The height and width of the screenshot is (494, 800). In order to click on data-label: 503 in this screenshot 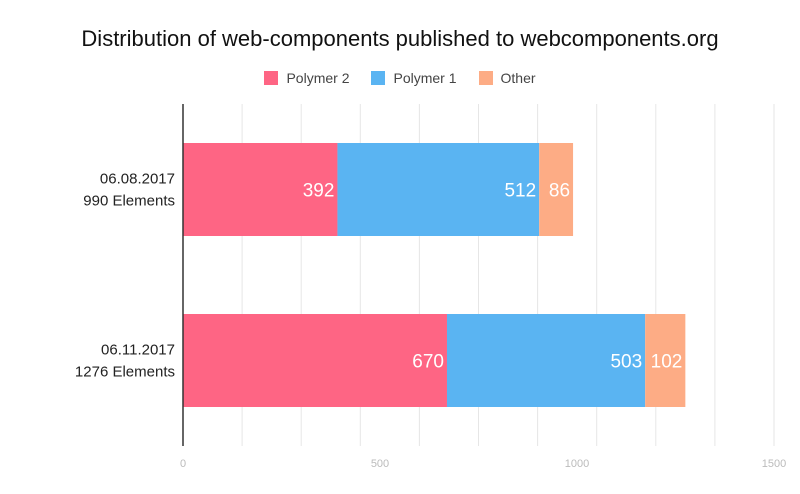, I will do `click(626, 362)`.